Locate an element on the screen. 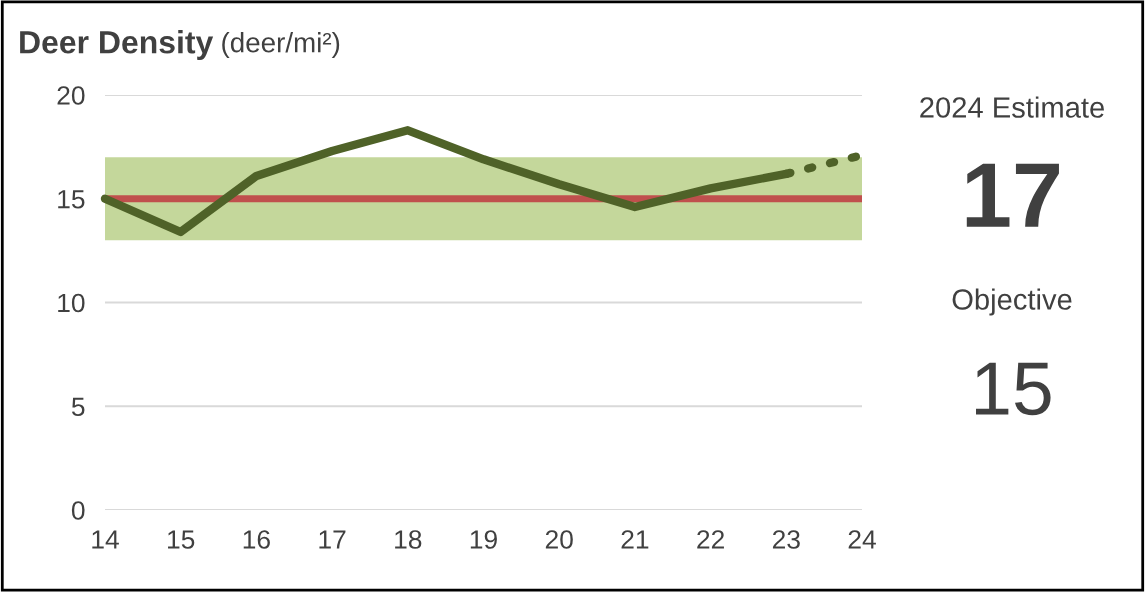 The height and width of the screenshot is (592, 1145). y-tick-label: 5 is located at coordinates (78, 407).